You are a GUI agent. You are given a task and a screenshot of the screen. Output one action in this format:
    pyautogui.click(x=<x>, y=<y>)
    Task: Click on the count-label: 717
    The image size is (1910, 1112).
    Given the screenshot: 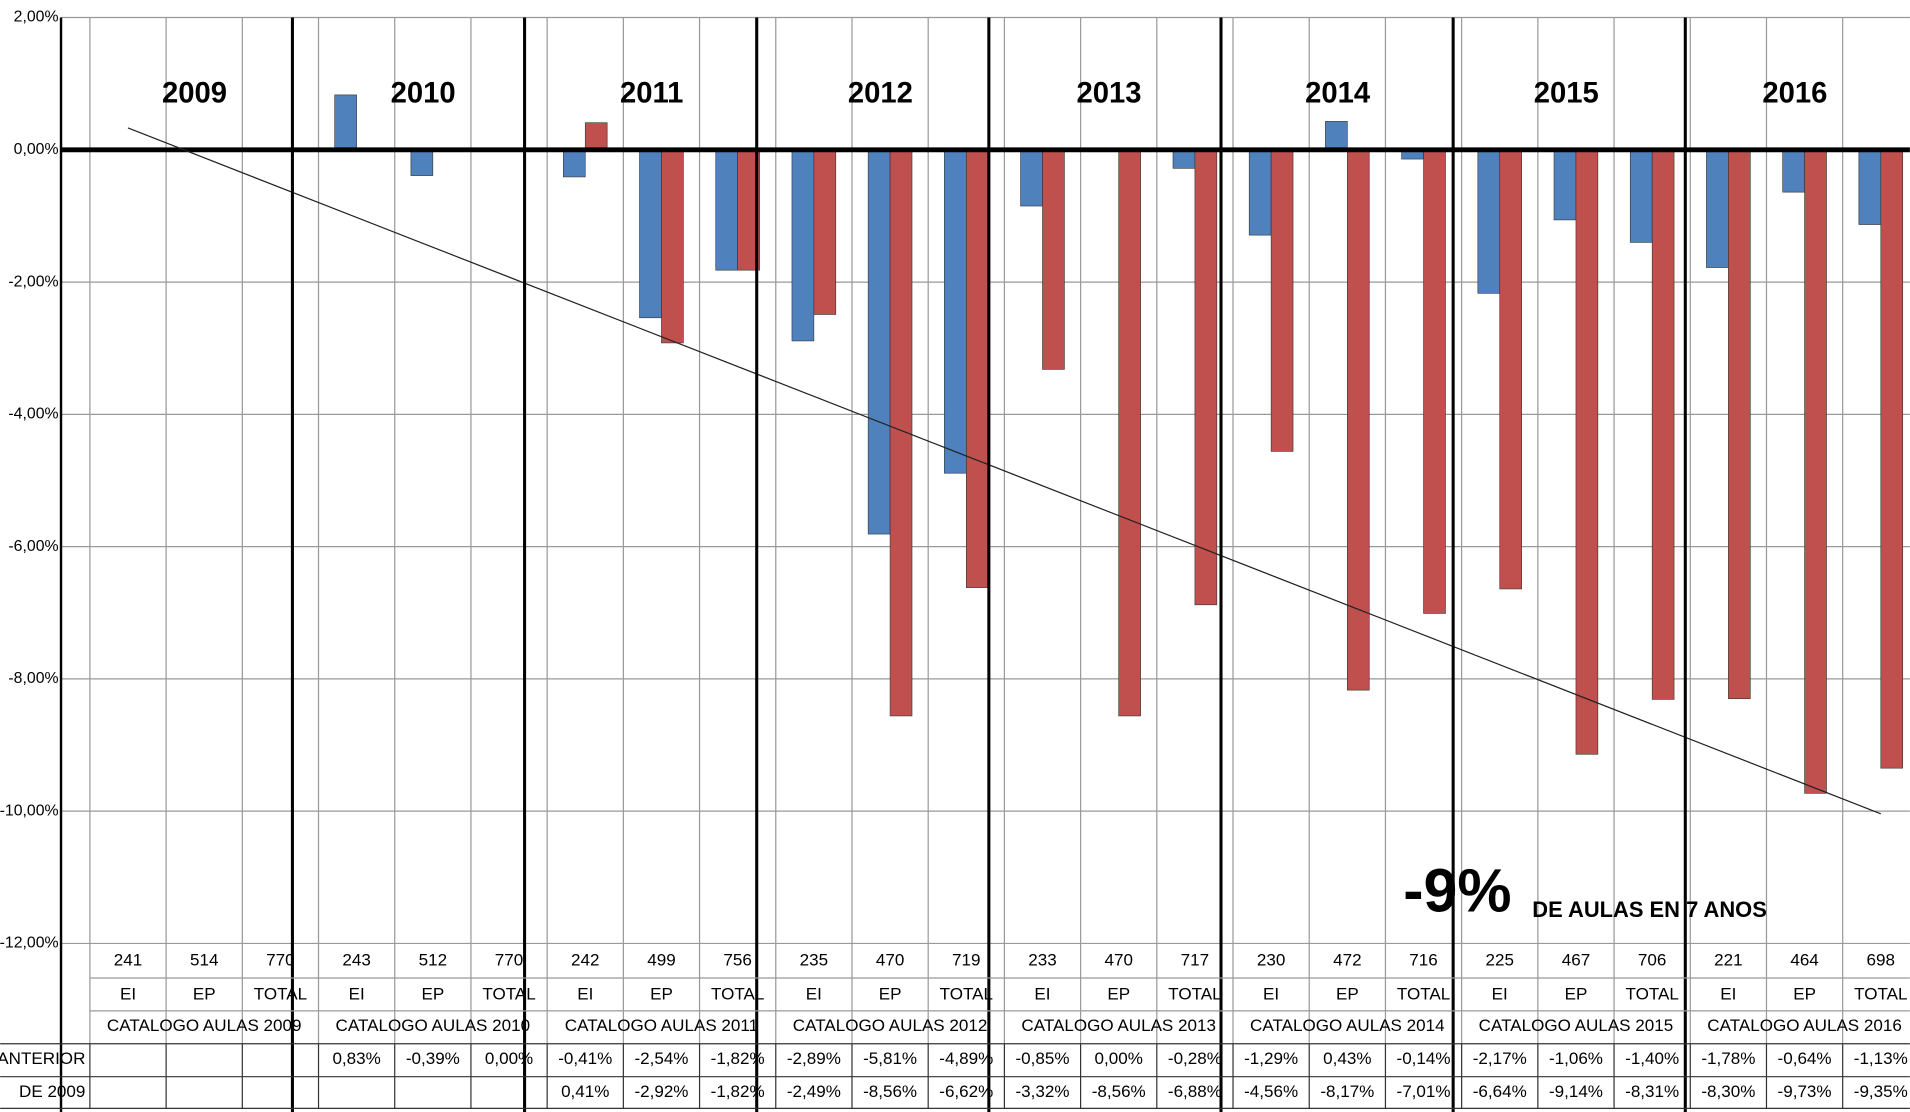 What is the action you would take?
    pyautogui.click(x=1195, y=959)
    